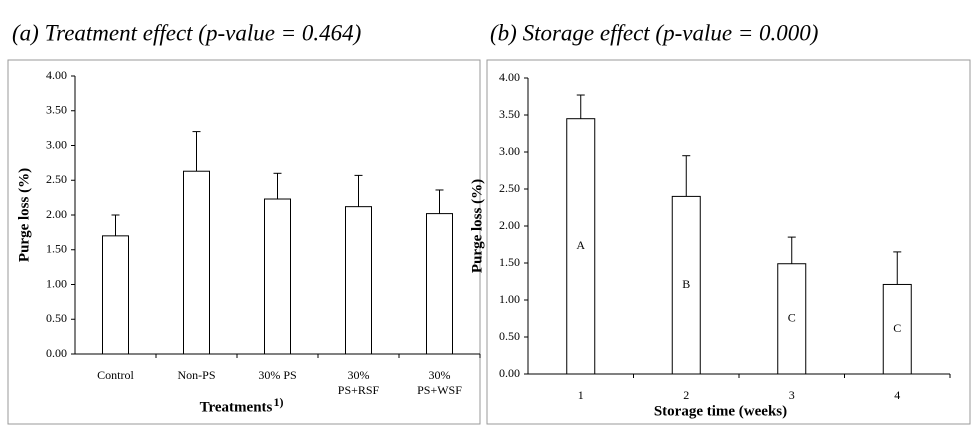 This screenshot has width=979, height=439. Describe the element at coordinates (196, 375) in the screenshot. I see `x-tick-label: Non-PS` at that location.